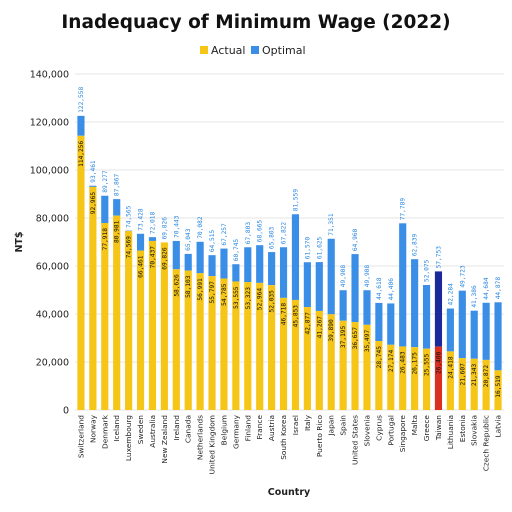  What do you see at coordinates (283, 437) in the screenshot?
I see `x-tick-label: South Korea` at bounding box center [283, 437].